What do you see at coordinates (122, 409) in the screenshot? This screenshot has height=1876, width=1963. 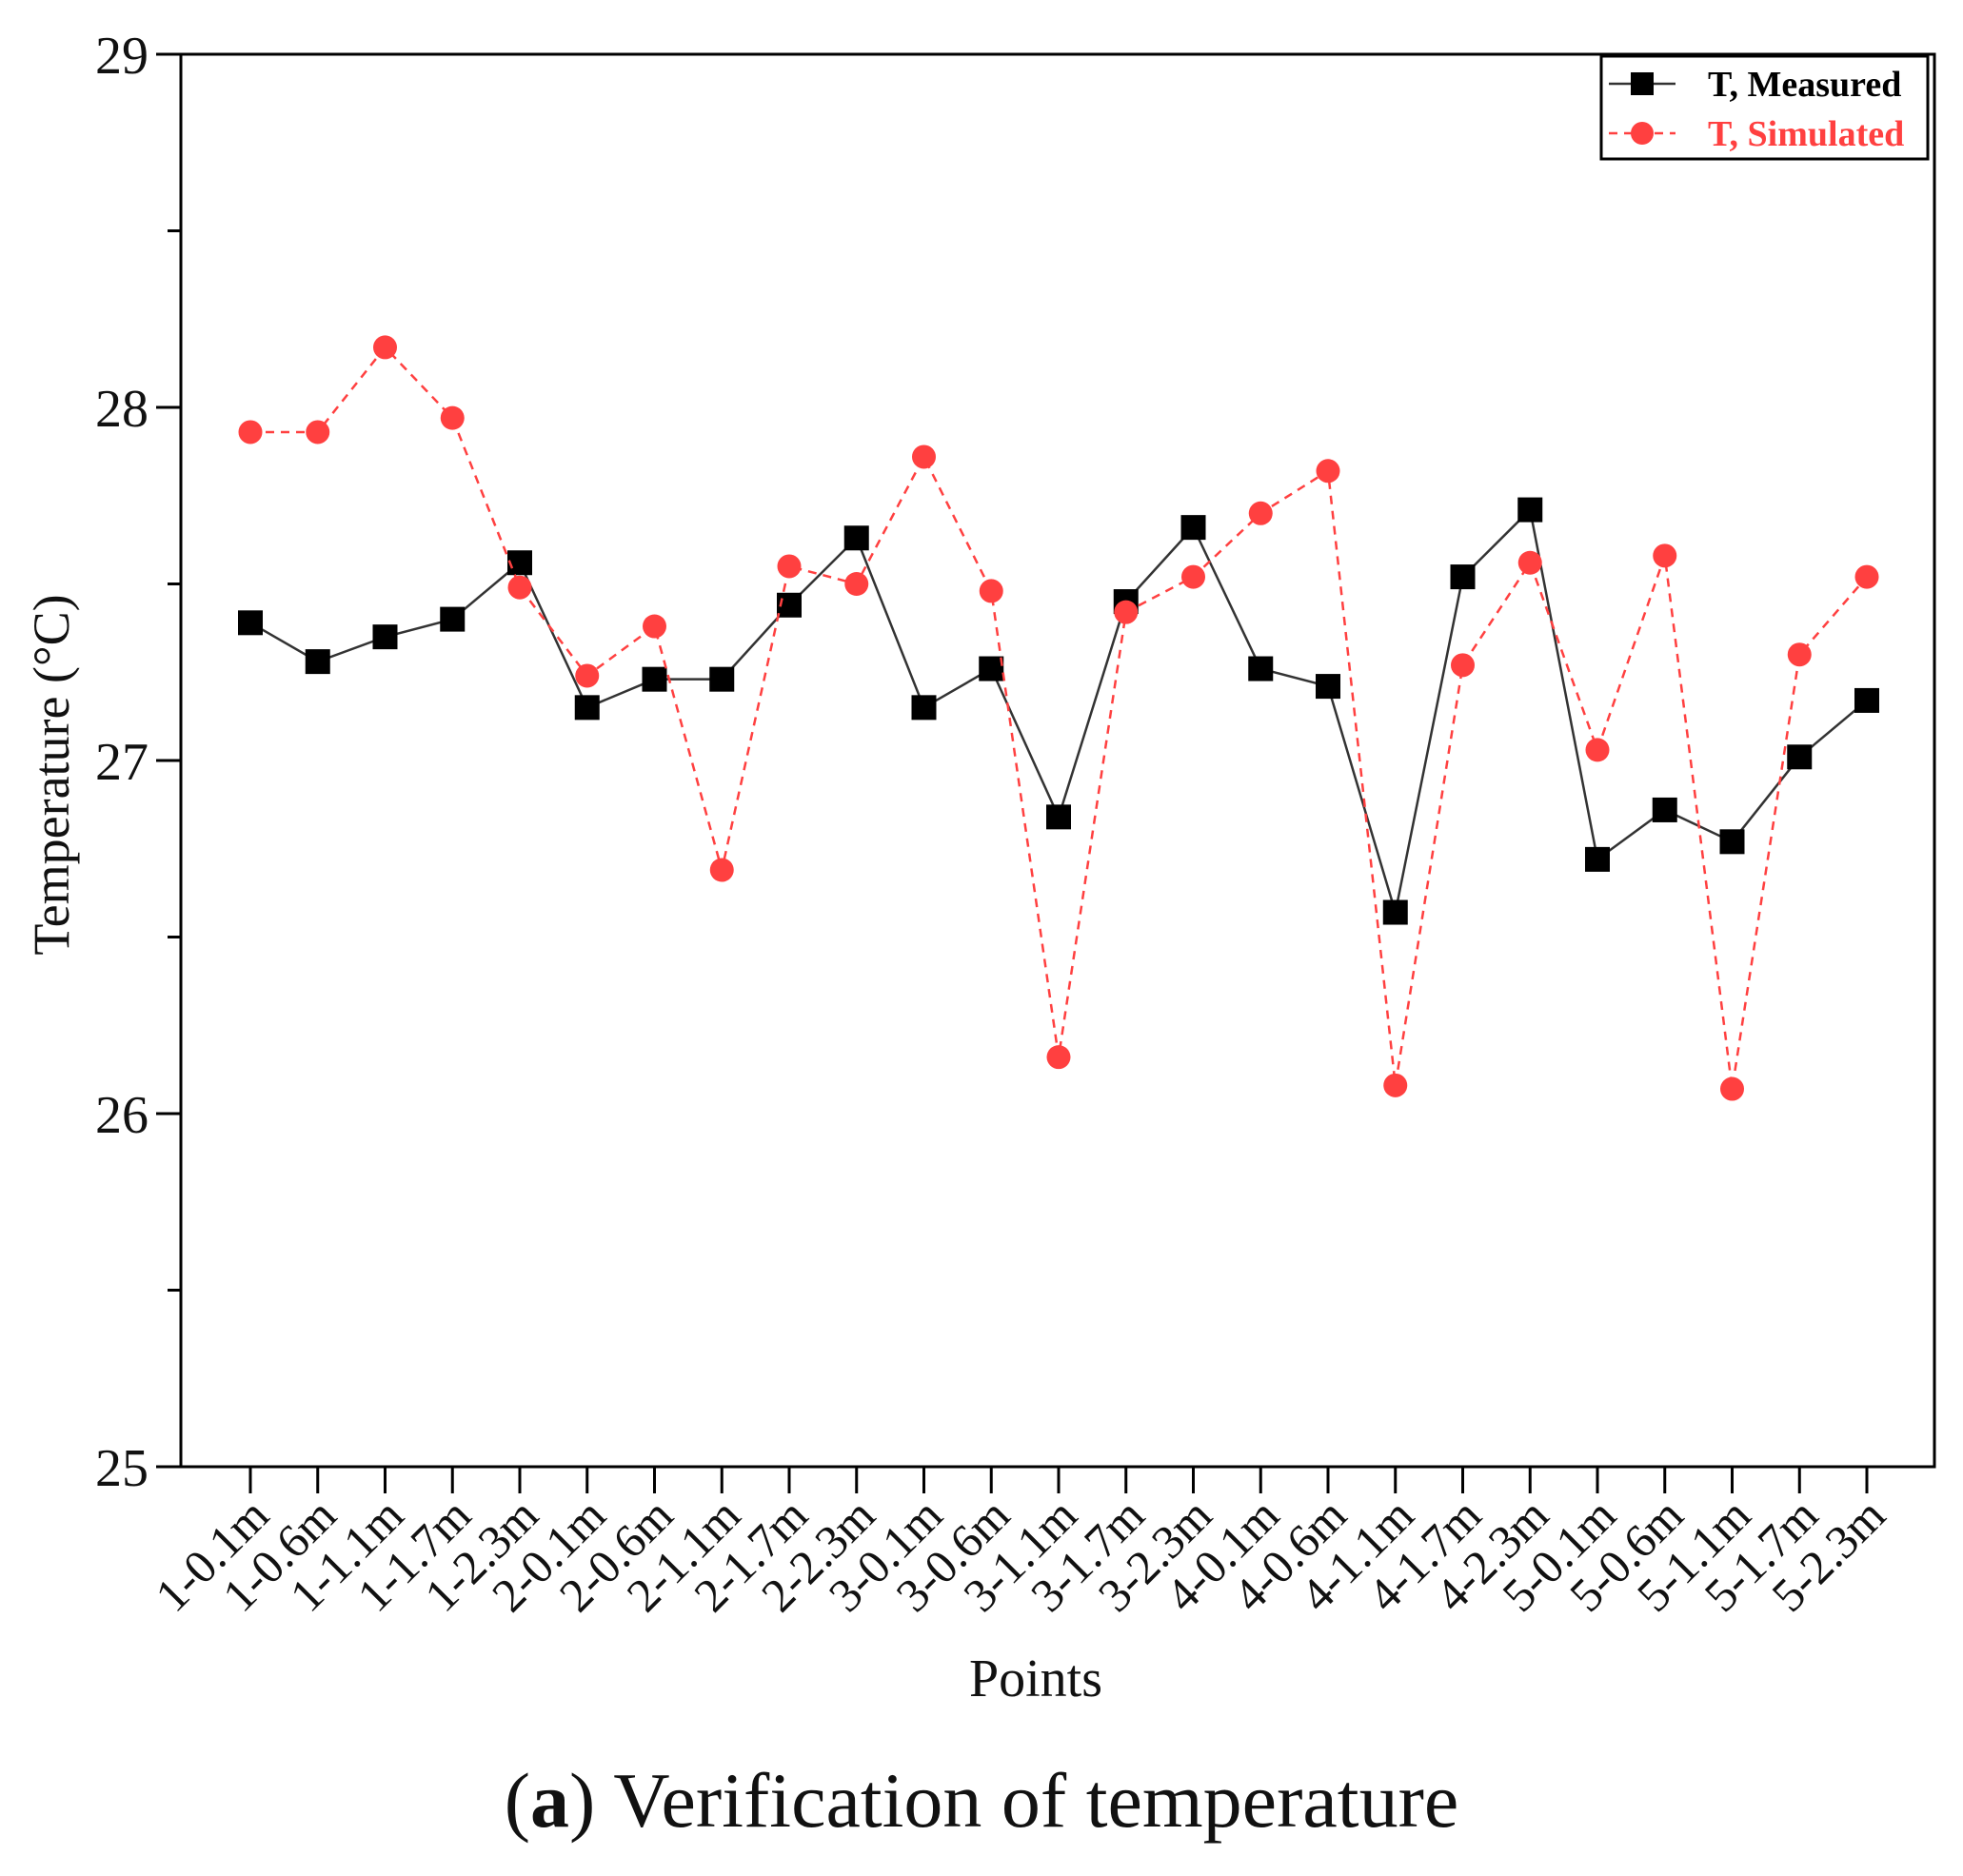 I see `y-tick-label: 28` at bounding box center [122, 409].